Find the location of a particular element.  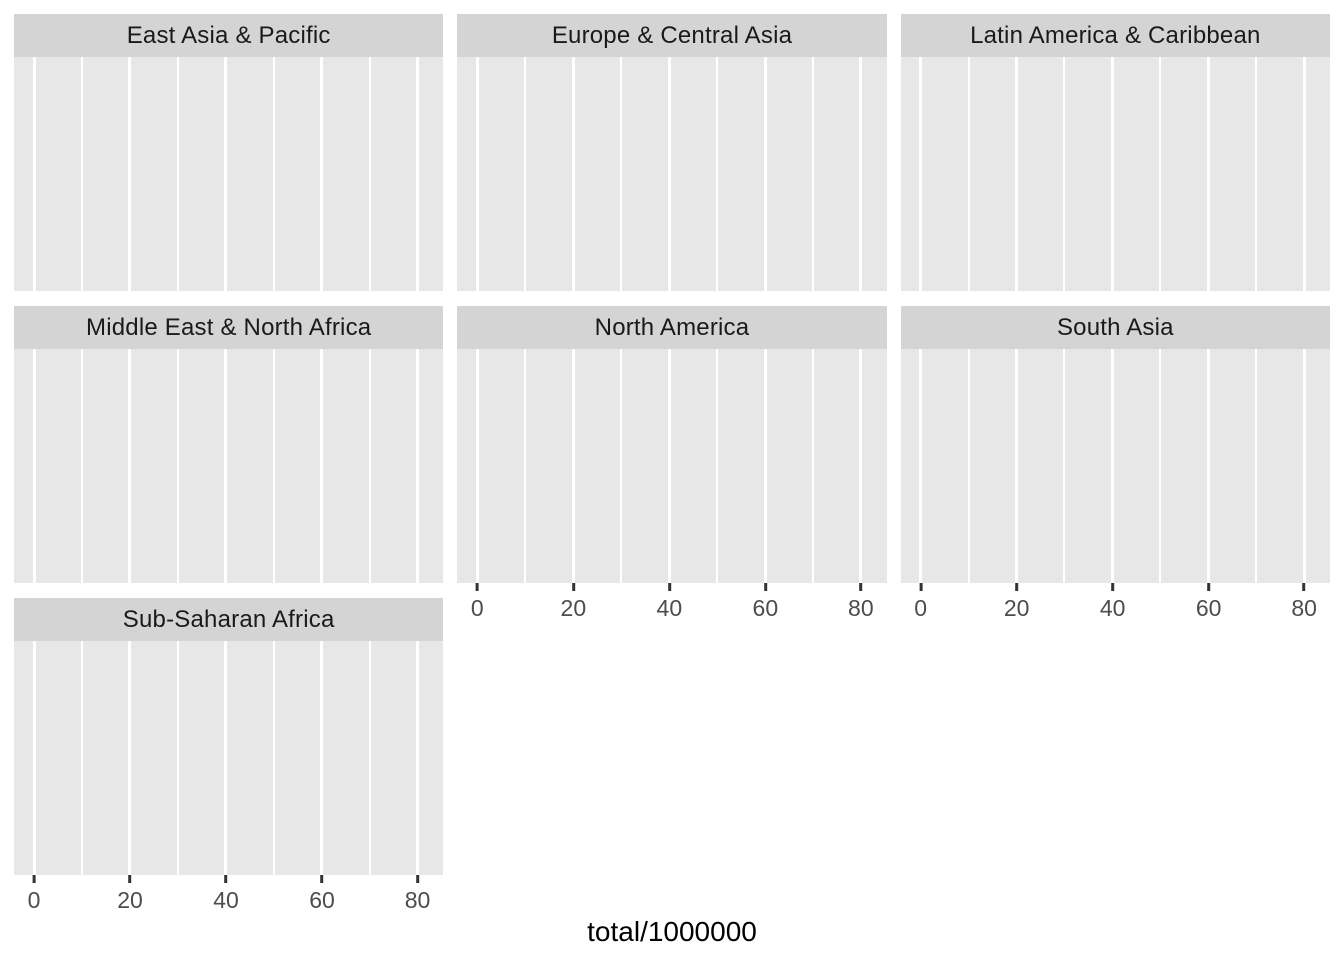

facet-strip-label: Europe & Central Asia is located at coordinates (672, 35).